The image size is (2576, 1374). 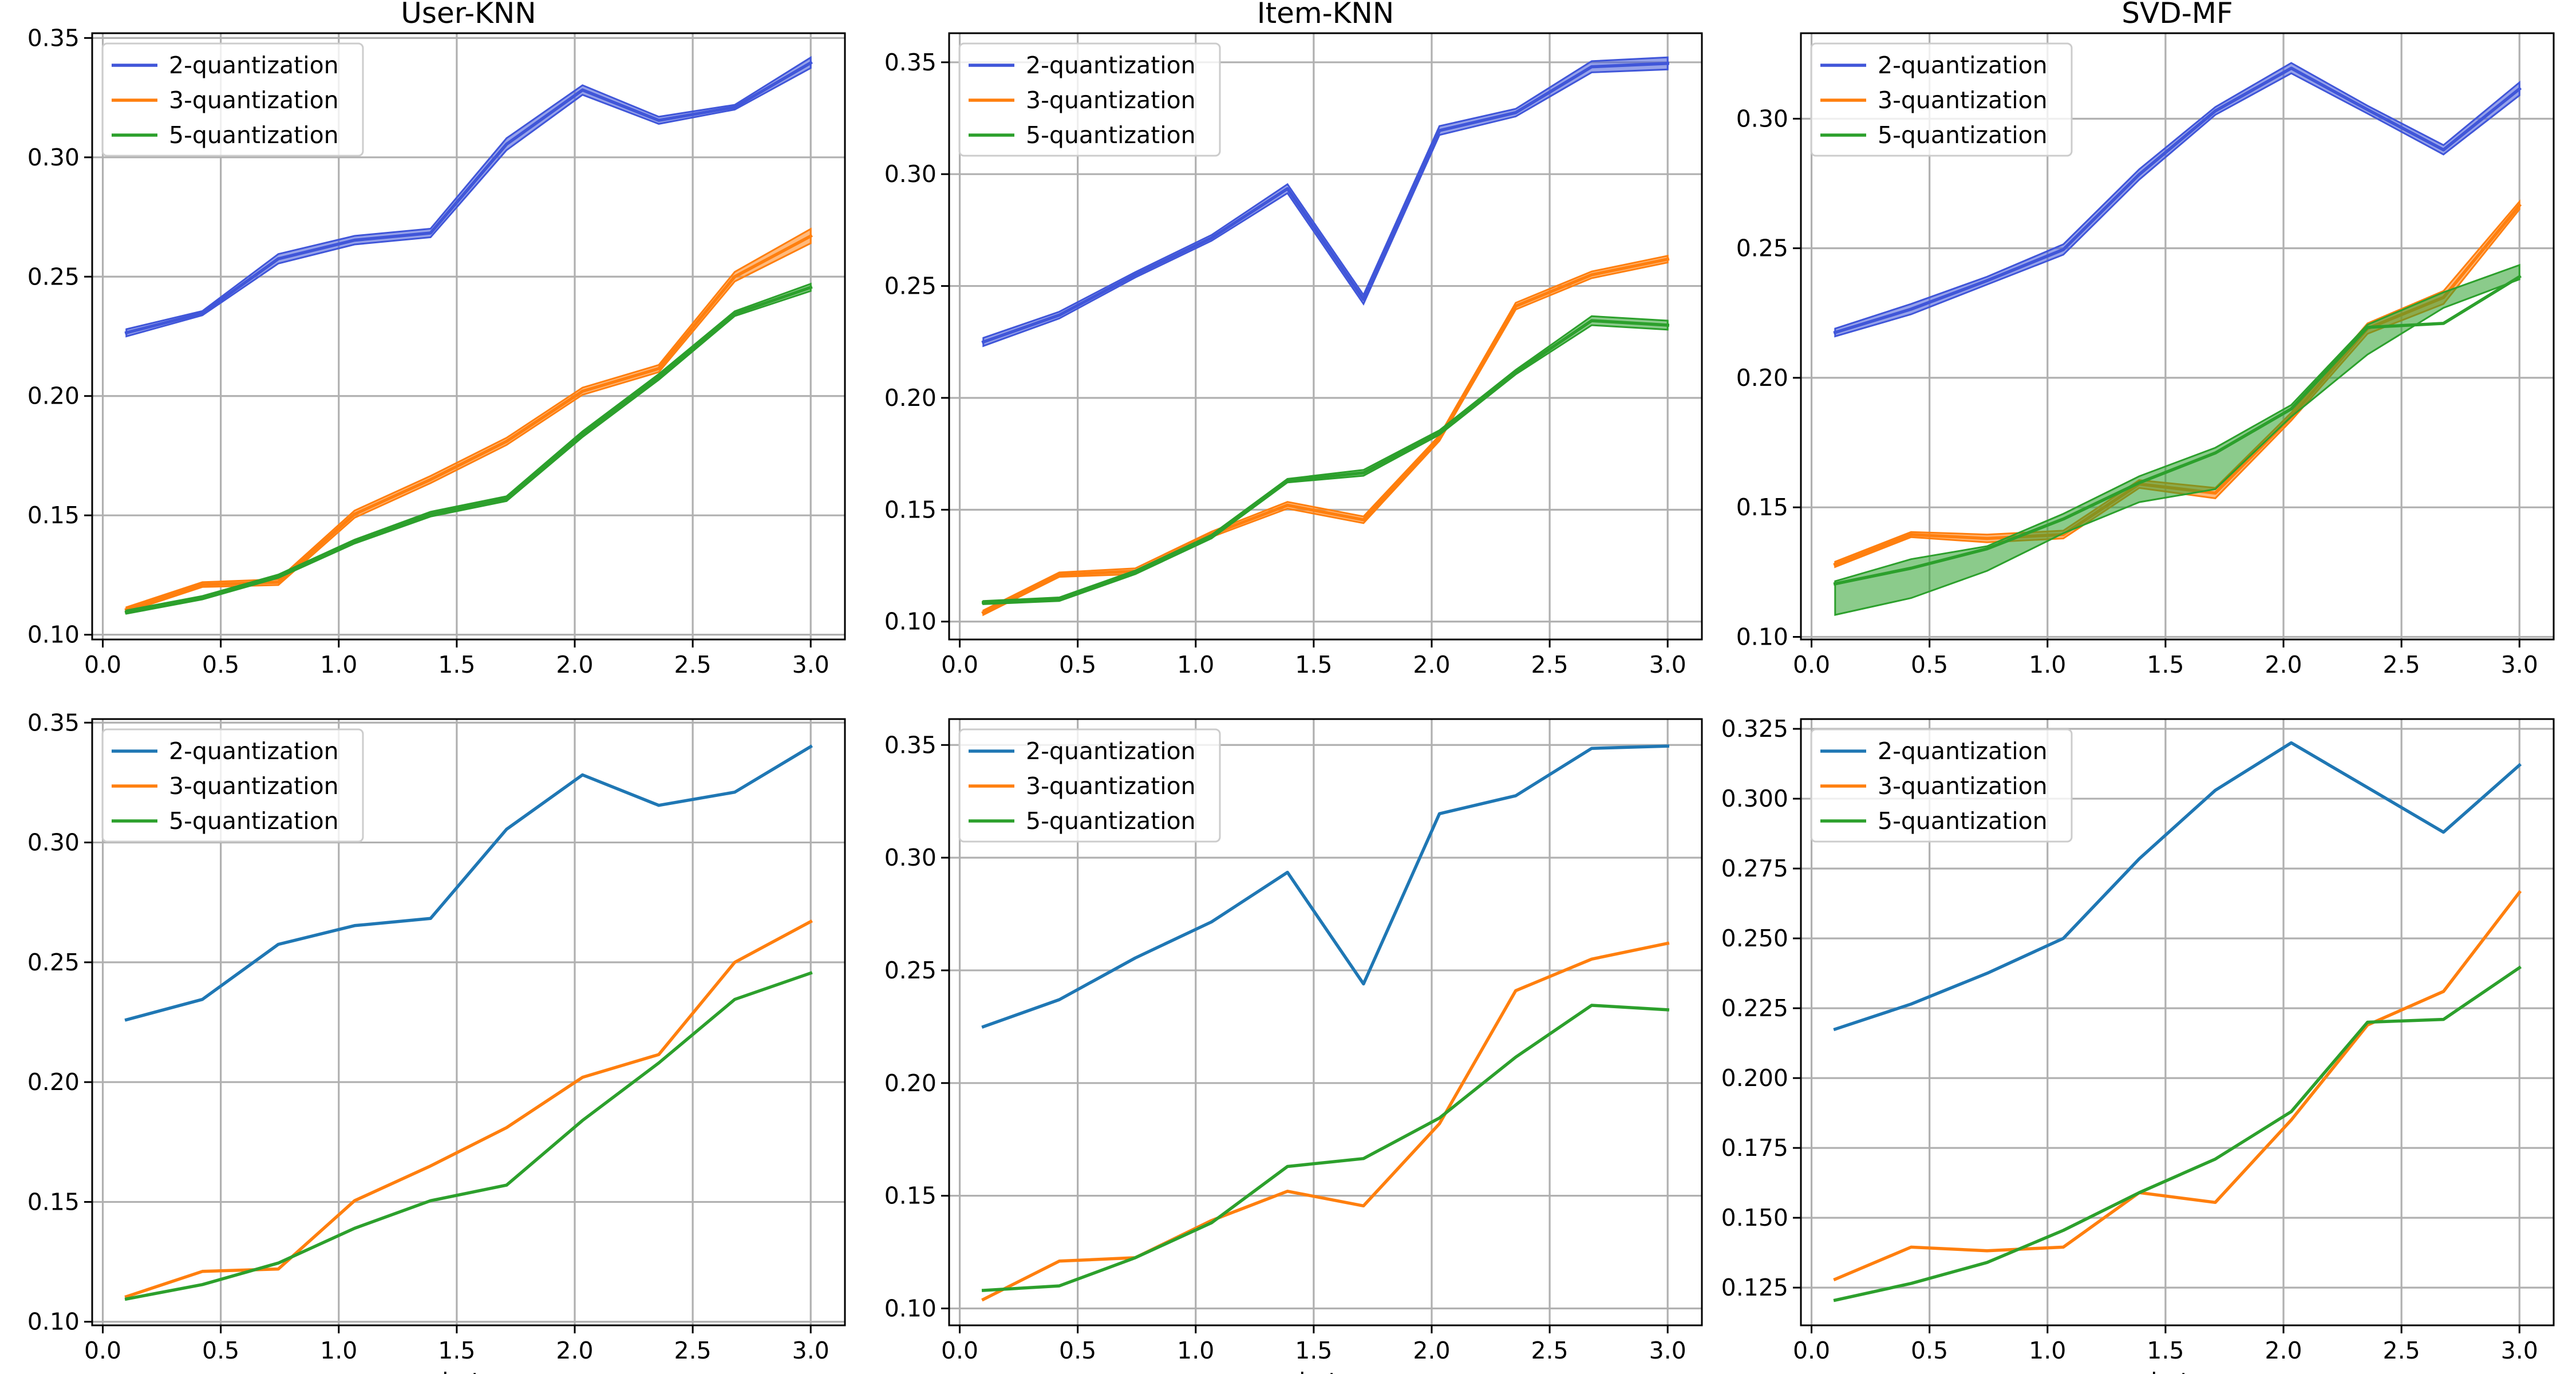 What do you see at coordinates (1325, 15) in the screenshot?
I see `chart-title: Item-KNN` at bounding box center [1325, 15].